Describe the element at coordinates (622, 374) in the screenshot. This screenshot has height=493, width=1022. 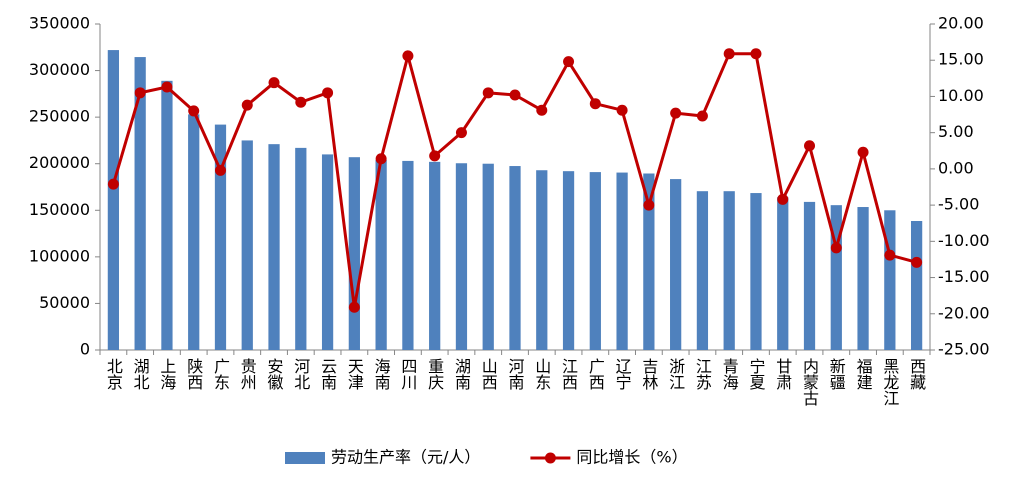
I see `x-tick-label: 辽宁` at that location.